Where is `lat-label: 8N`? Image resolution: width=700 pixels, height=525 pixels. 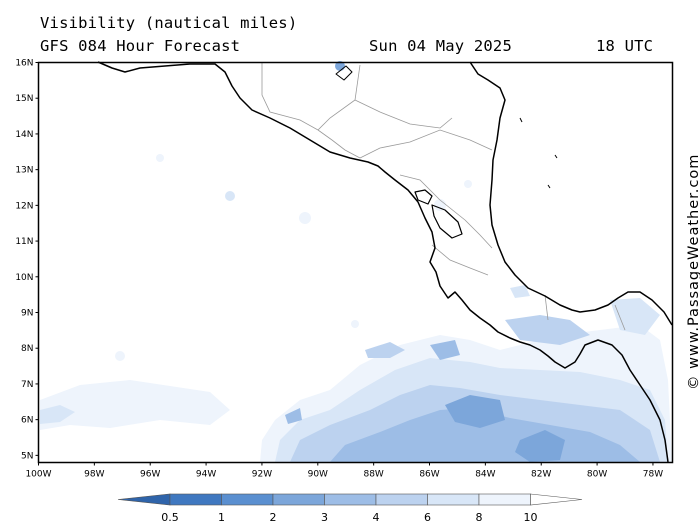 lat-label: 8N is located at coordinates (27, 349).